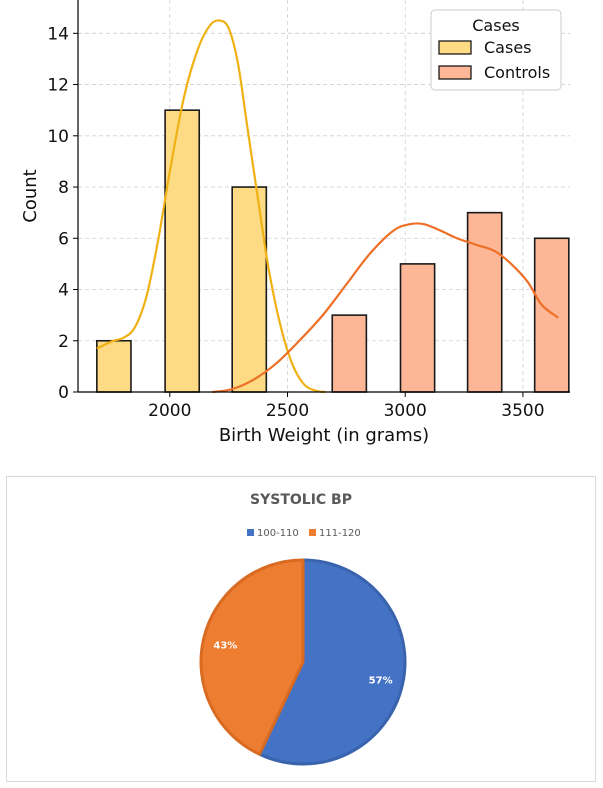  Describe the element at coordinates (63, 342) in the screenshot. I see `y-tick-label: 2` at that location.